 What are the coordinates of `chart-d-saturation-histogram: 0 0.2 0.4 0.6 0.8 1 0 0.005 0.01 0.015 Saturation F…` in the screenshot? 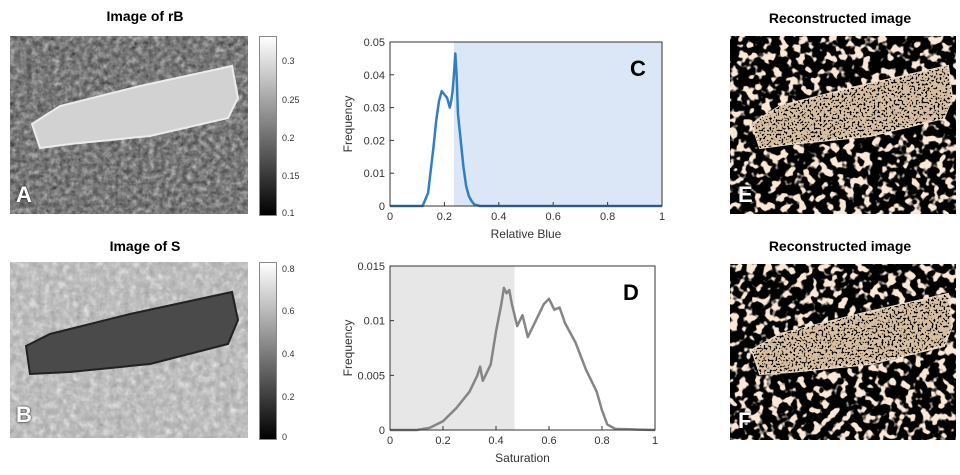 It's located at (499, 363).